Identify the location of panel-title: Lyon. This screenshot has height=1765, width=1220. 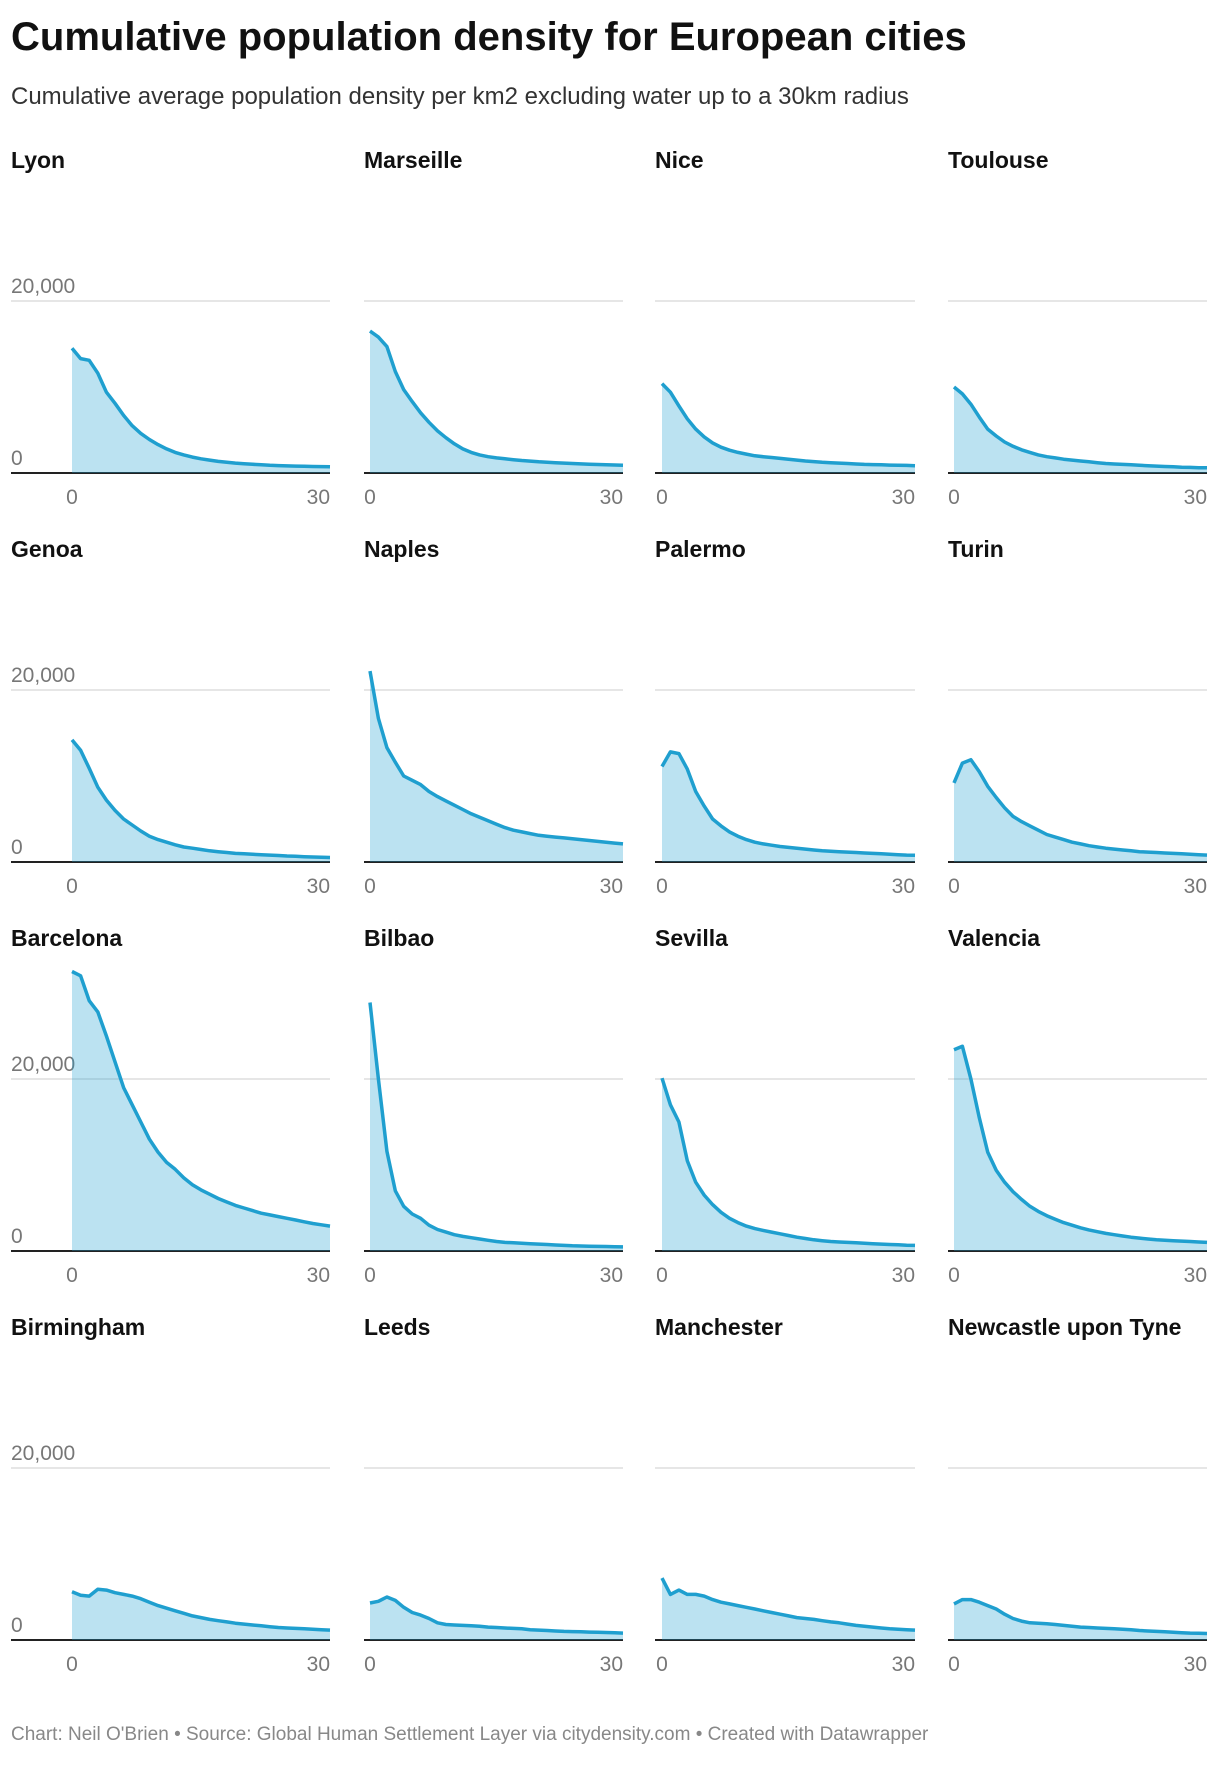
(38, 160).